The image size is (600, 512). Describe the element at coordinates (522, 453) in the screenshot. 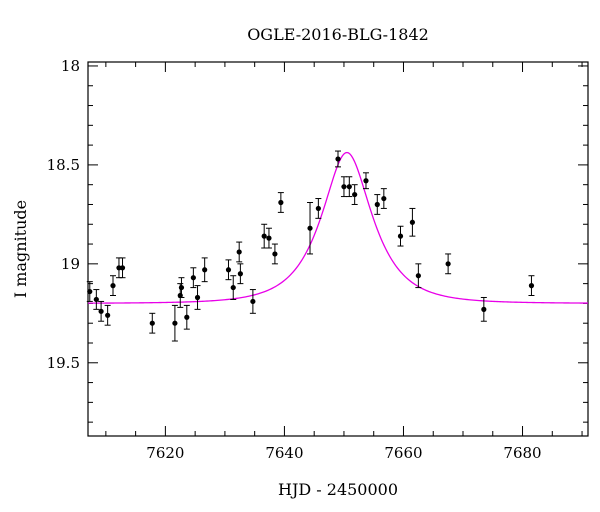

I see `x-tick-label: 7680` at that location.